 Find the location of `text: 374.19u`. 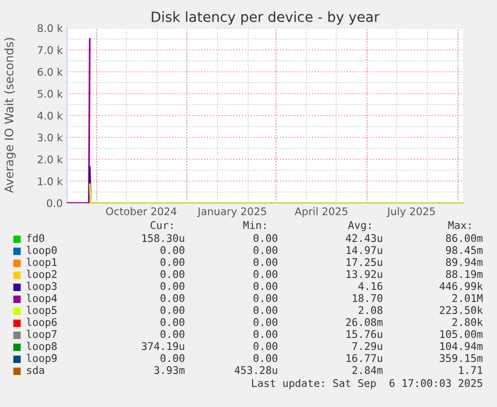

text: 374.19u is located at coordinates (163, 346).